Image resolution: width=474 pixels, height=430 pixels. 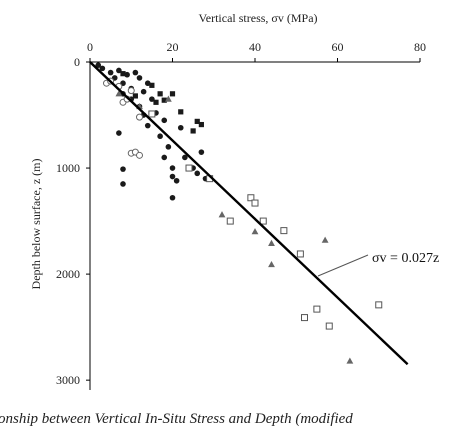 What do you see at coordinates (68, 274) in the screenshot?
I see `y-tick-label: 2000` at bounding box center [68, 274].